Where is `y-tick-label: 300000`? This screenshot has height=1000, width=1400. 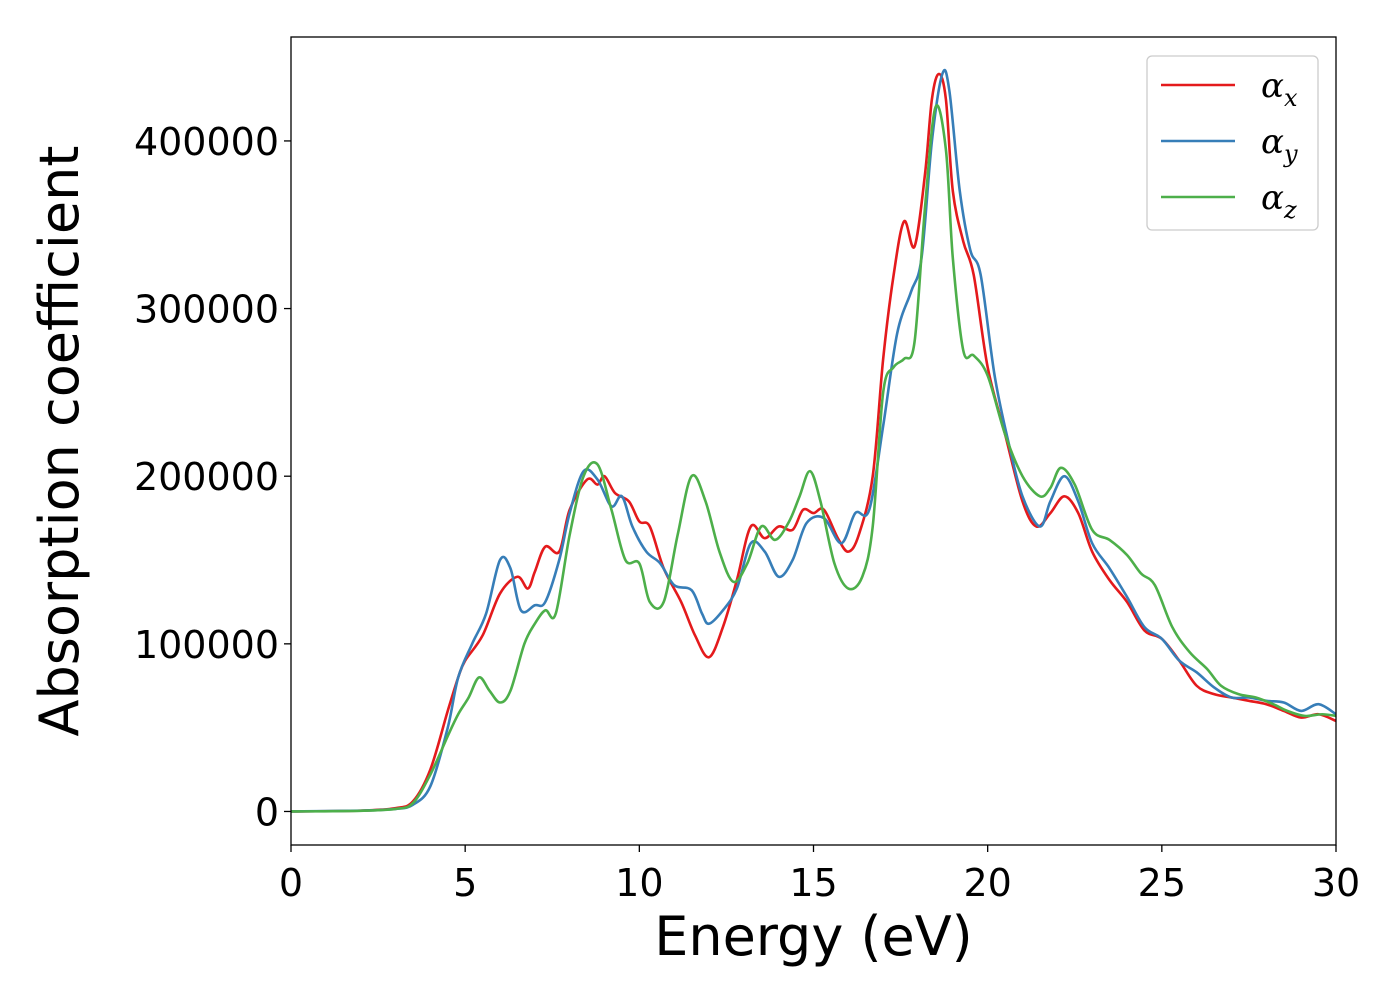
y-tick-label: 300000 is located at coordinates (206, 310).